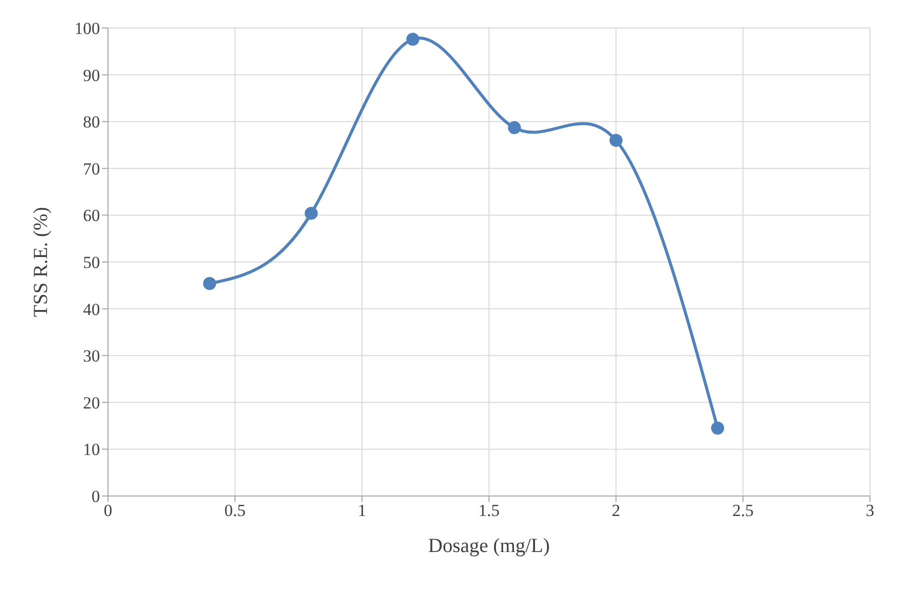  What do you see at coordinates (870, 510) in the screenshot?
I see `x-tick-label: 3` at bounding box center [870, 510].